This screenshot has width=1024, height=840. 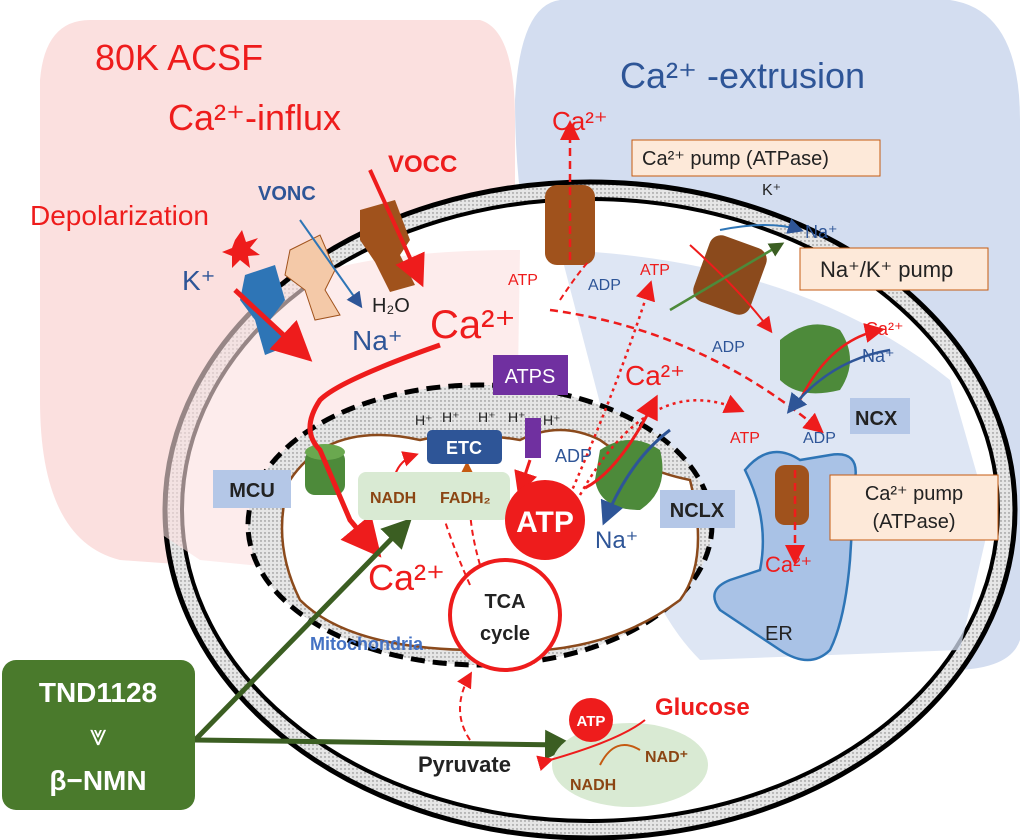 What do you see at coordinates (505, 634) in the screenshot?
I see `tca-label-2: cycle` at bounding box center [505, 634].